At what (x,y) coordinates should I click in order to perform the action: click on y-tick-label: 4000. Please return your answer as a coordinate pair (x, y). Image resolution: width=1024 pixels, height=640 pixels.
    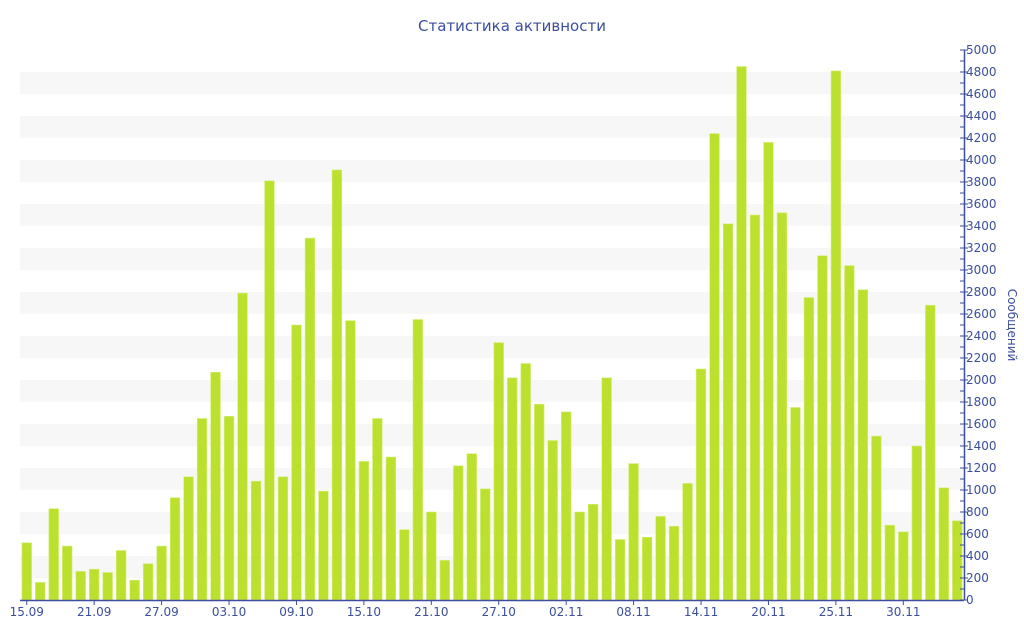
    Looking at the image, I should click on (981, 160).